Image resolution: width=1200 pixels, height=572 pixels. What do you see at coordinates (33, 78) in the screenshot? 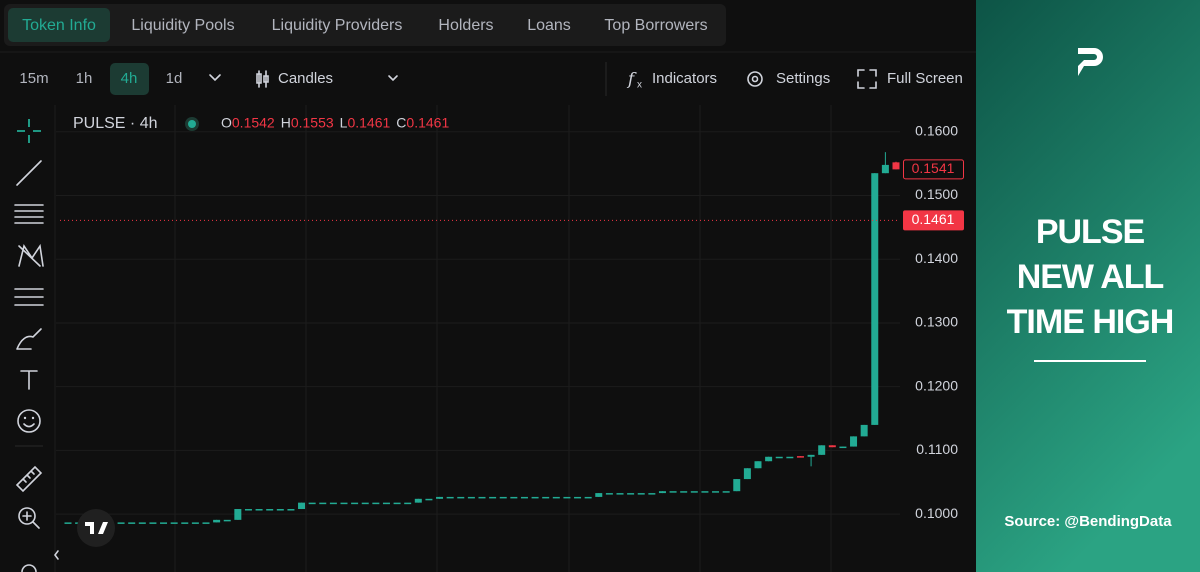
I see `interval: 15m` at bounding box center [33, 78].